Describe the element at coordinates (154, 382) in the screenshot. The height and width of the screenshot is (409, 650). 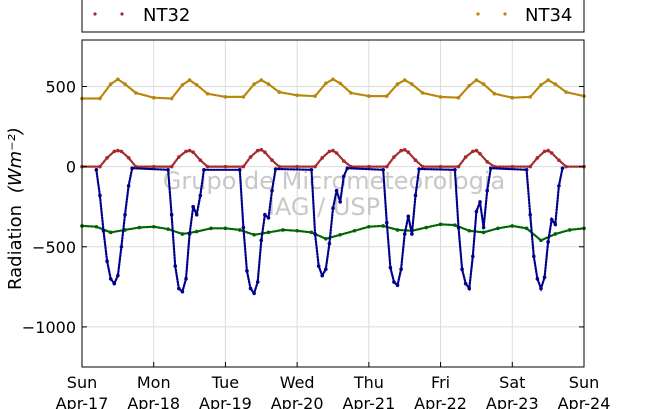
I see `x-tick-label-day-1: Mon` at that location.